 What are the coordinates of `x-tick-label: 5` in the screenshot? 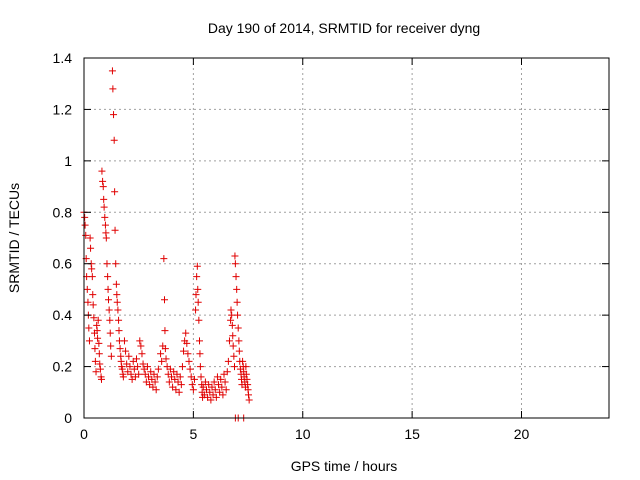 It's located at (193, 434).